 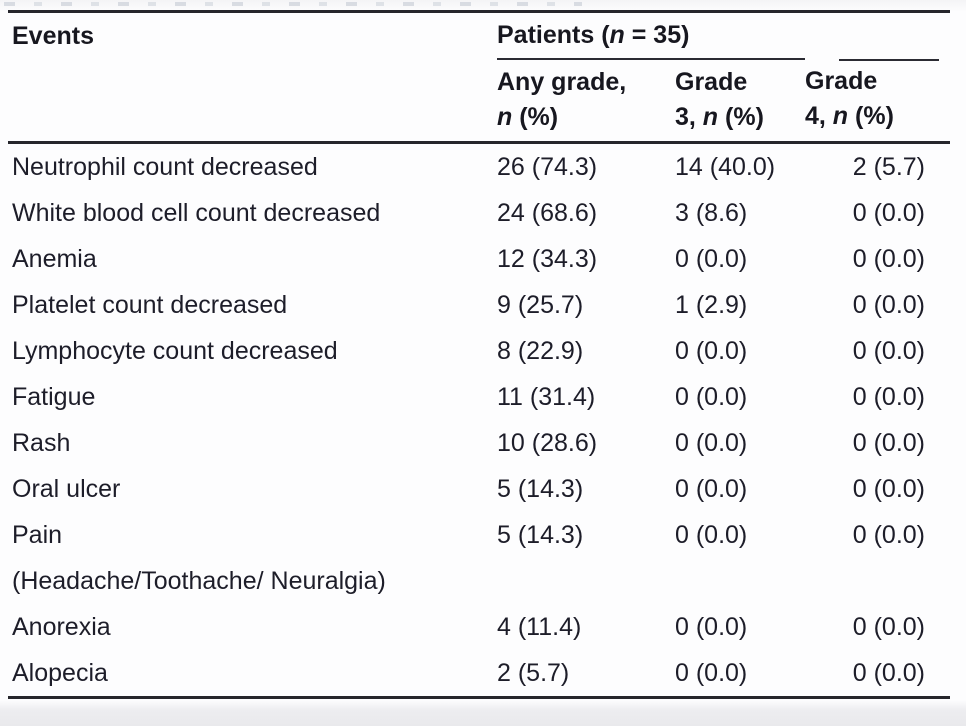 What do you see at coordinates (540, 305) in the screenshot?
I see `any-grade-value: 9 (25.7)` at bounding box center [540, 305].